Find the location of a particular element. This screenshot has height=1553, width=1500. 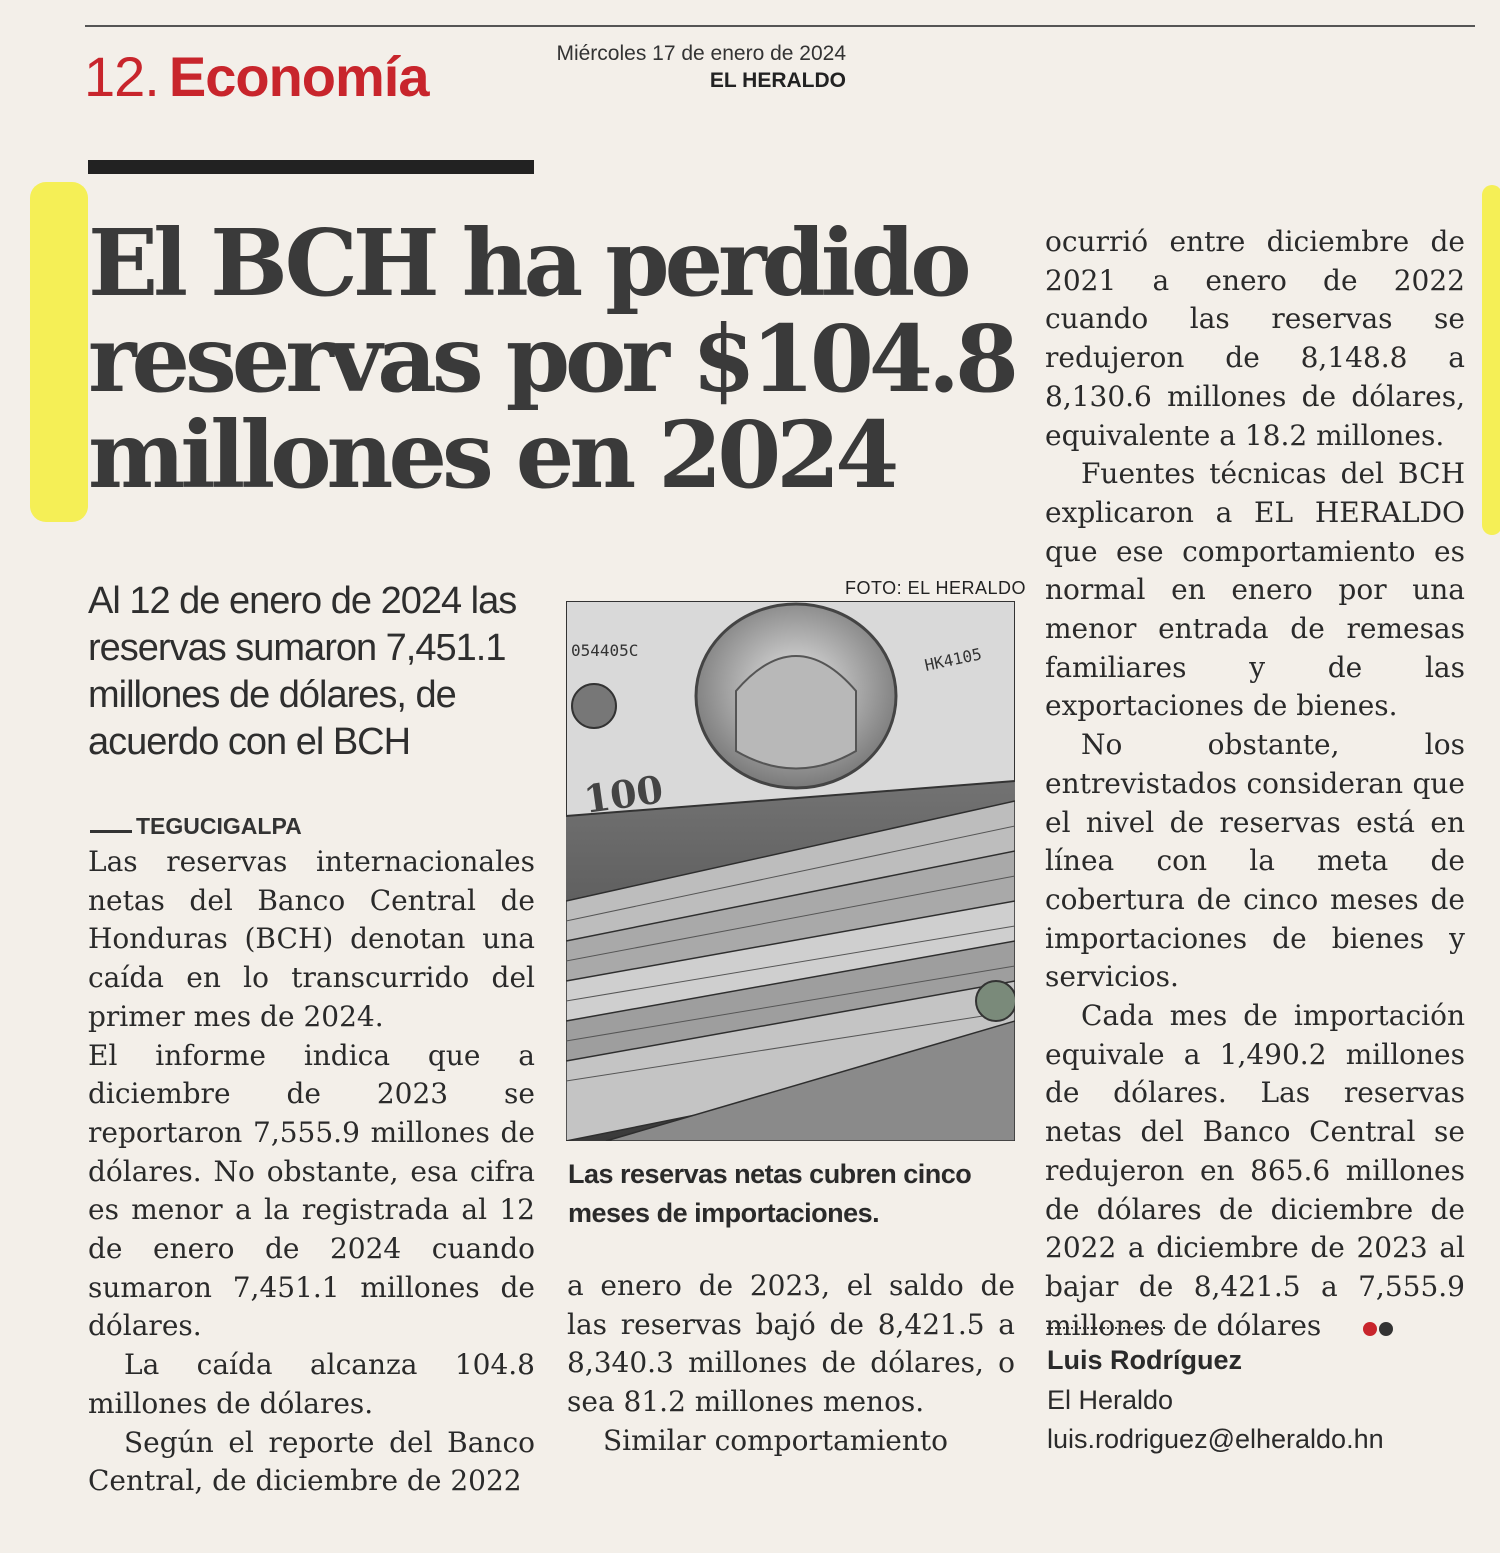

money-photo: 054405C HK4105 100 is located at coordinates (790, 871).